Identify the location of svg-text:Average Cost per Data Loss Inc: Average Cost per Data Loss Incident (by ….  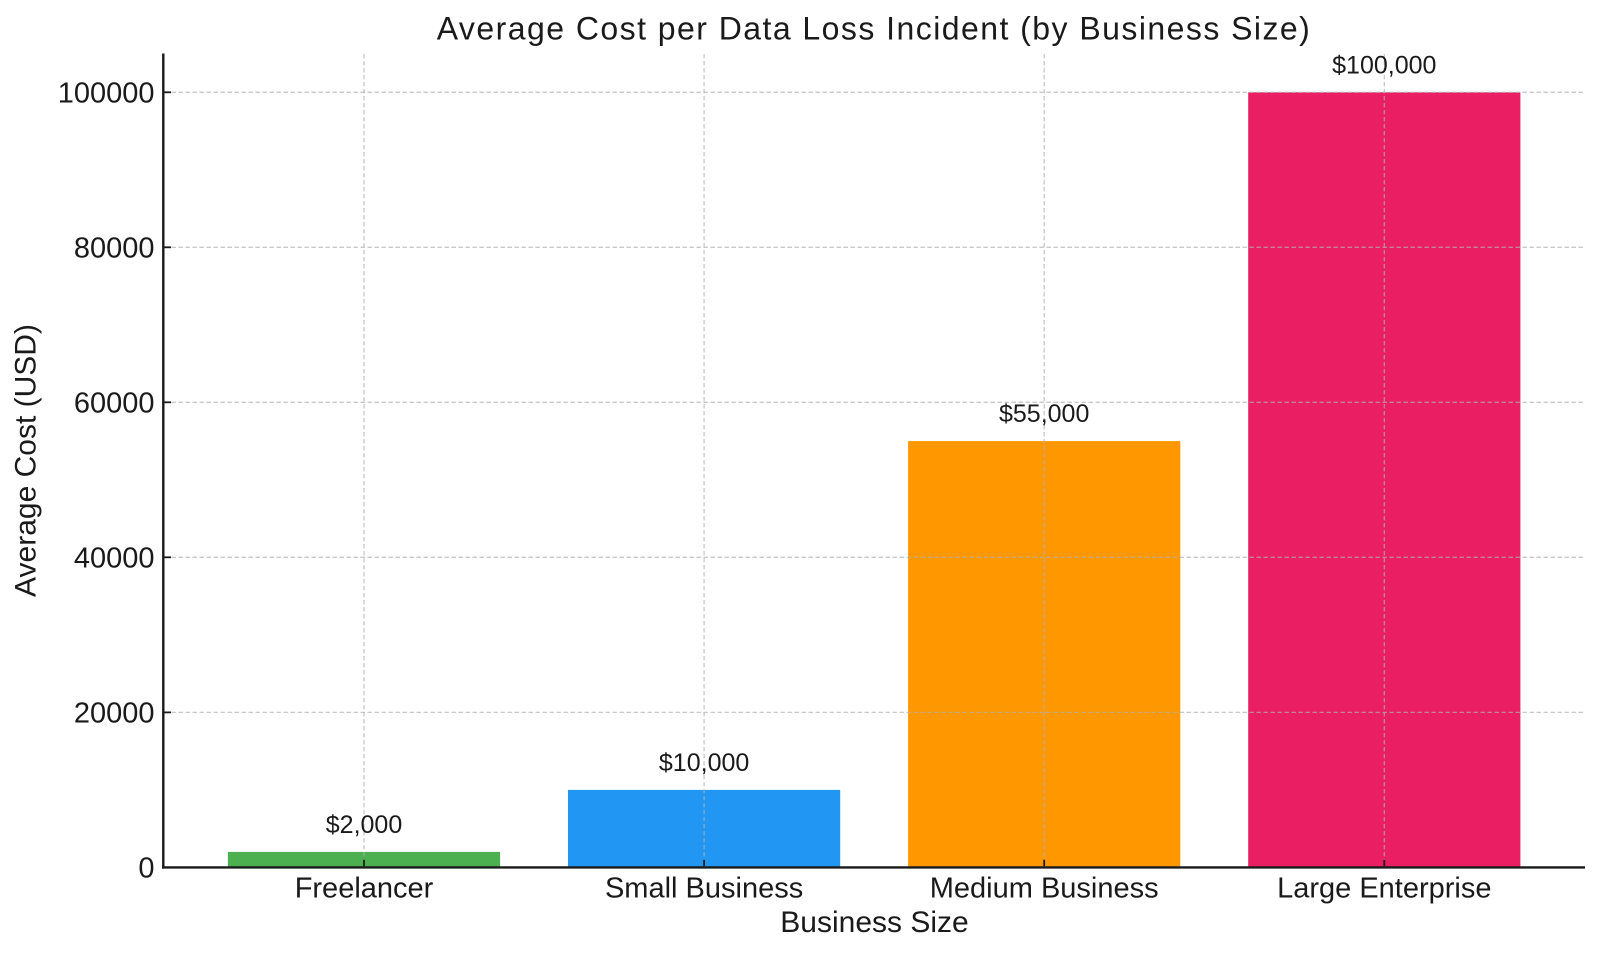
(874, 29).